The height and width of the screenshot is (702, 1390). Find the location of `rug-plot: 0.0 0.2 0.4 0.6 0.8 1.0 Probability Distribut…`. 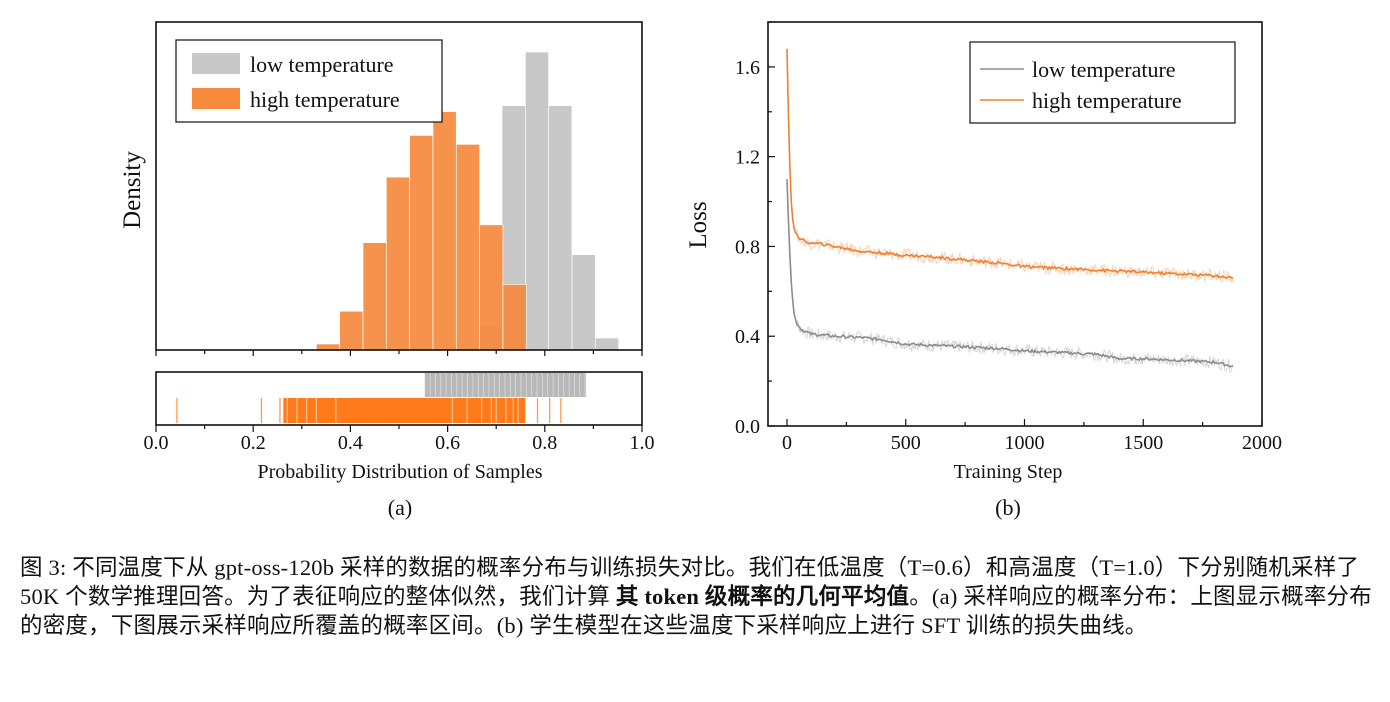

rug-plot: 0.0 0.2 0.4 0.6 0.8 1.0 Probability Distribut… is located at coordinates (399, 445).